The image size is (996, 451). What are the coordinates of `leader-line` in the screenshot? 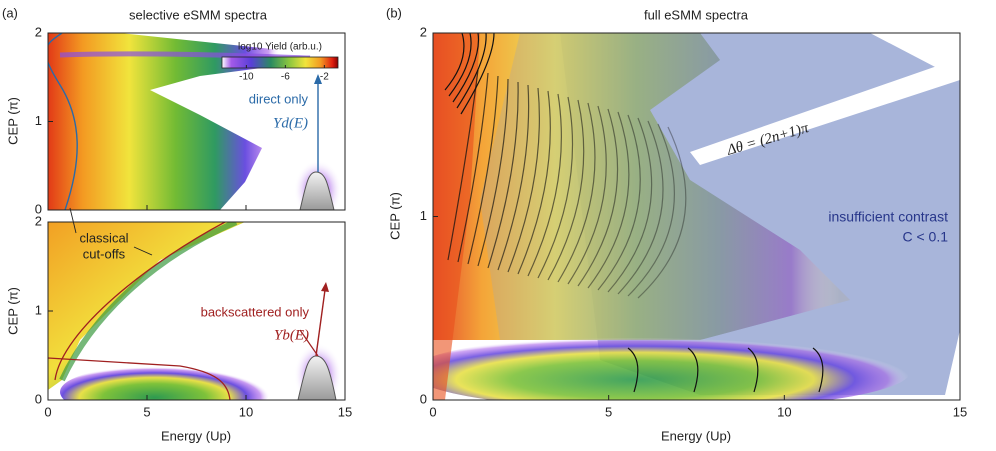 It's located at (111, 231).